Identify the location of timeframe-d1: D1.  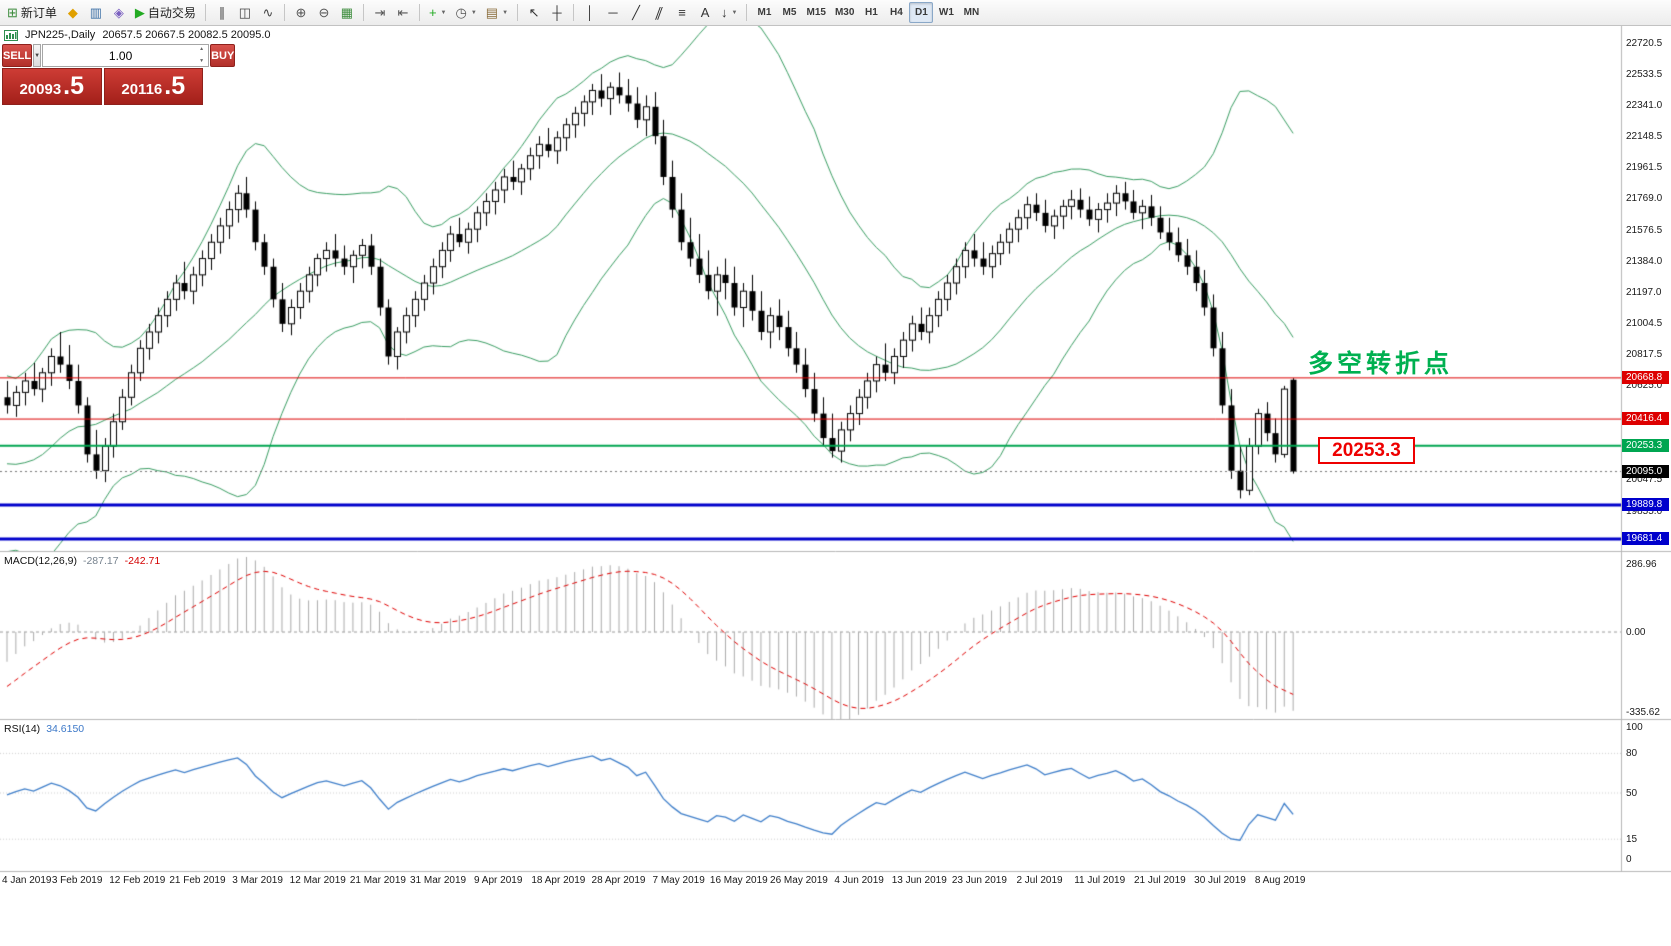
(921, 12).